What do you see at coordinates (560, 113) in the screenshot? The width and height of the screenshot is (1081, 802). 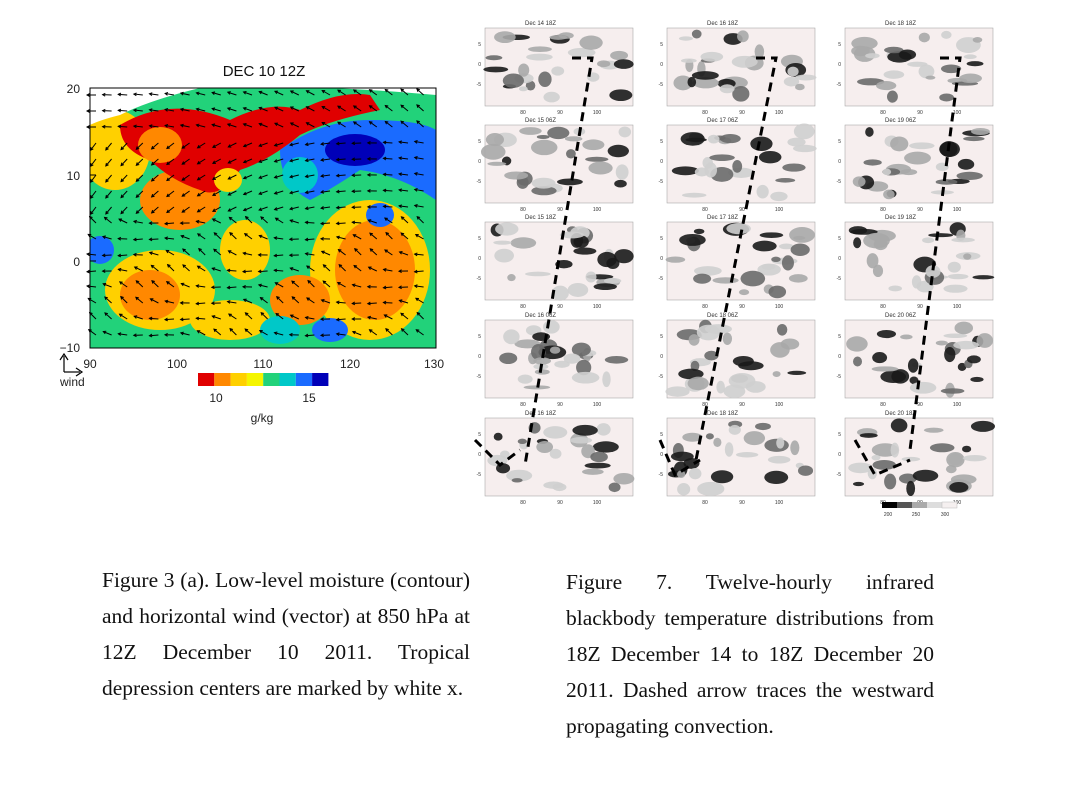 I see `ir-panel-x-tick: 90` at bounding box center [560, 113].